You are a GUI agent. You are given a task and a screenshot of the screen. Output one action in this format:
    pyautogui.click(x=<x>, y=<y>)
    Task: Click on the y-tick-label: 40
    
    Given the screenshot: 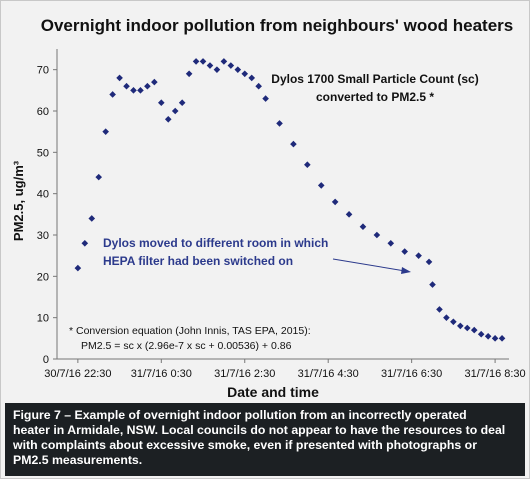 What is the action you would take?
    pyautogui.click(x=43, y=195)
    